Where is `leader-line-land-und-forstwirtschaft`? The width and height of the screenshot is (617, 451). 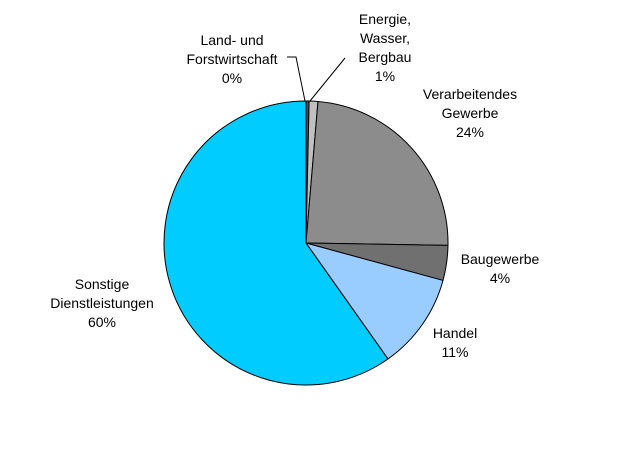
leader-line-land-und-forstwirtschaft is located at coordinates (296, 79).